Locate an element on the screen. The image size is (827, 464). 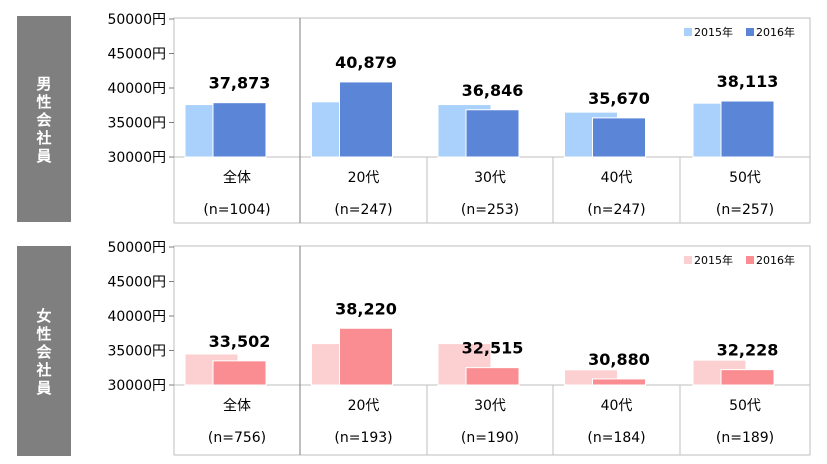
data-label: 33,502 is located at coordinates (240, 341).